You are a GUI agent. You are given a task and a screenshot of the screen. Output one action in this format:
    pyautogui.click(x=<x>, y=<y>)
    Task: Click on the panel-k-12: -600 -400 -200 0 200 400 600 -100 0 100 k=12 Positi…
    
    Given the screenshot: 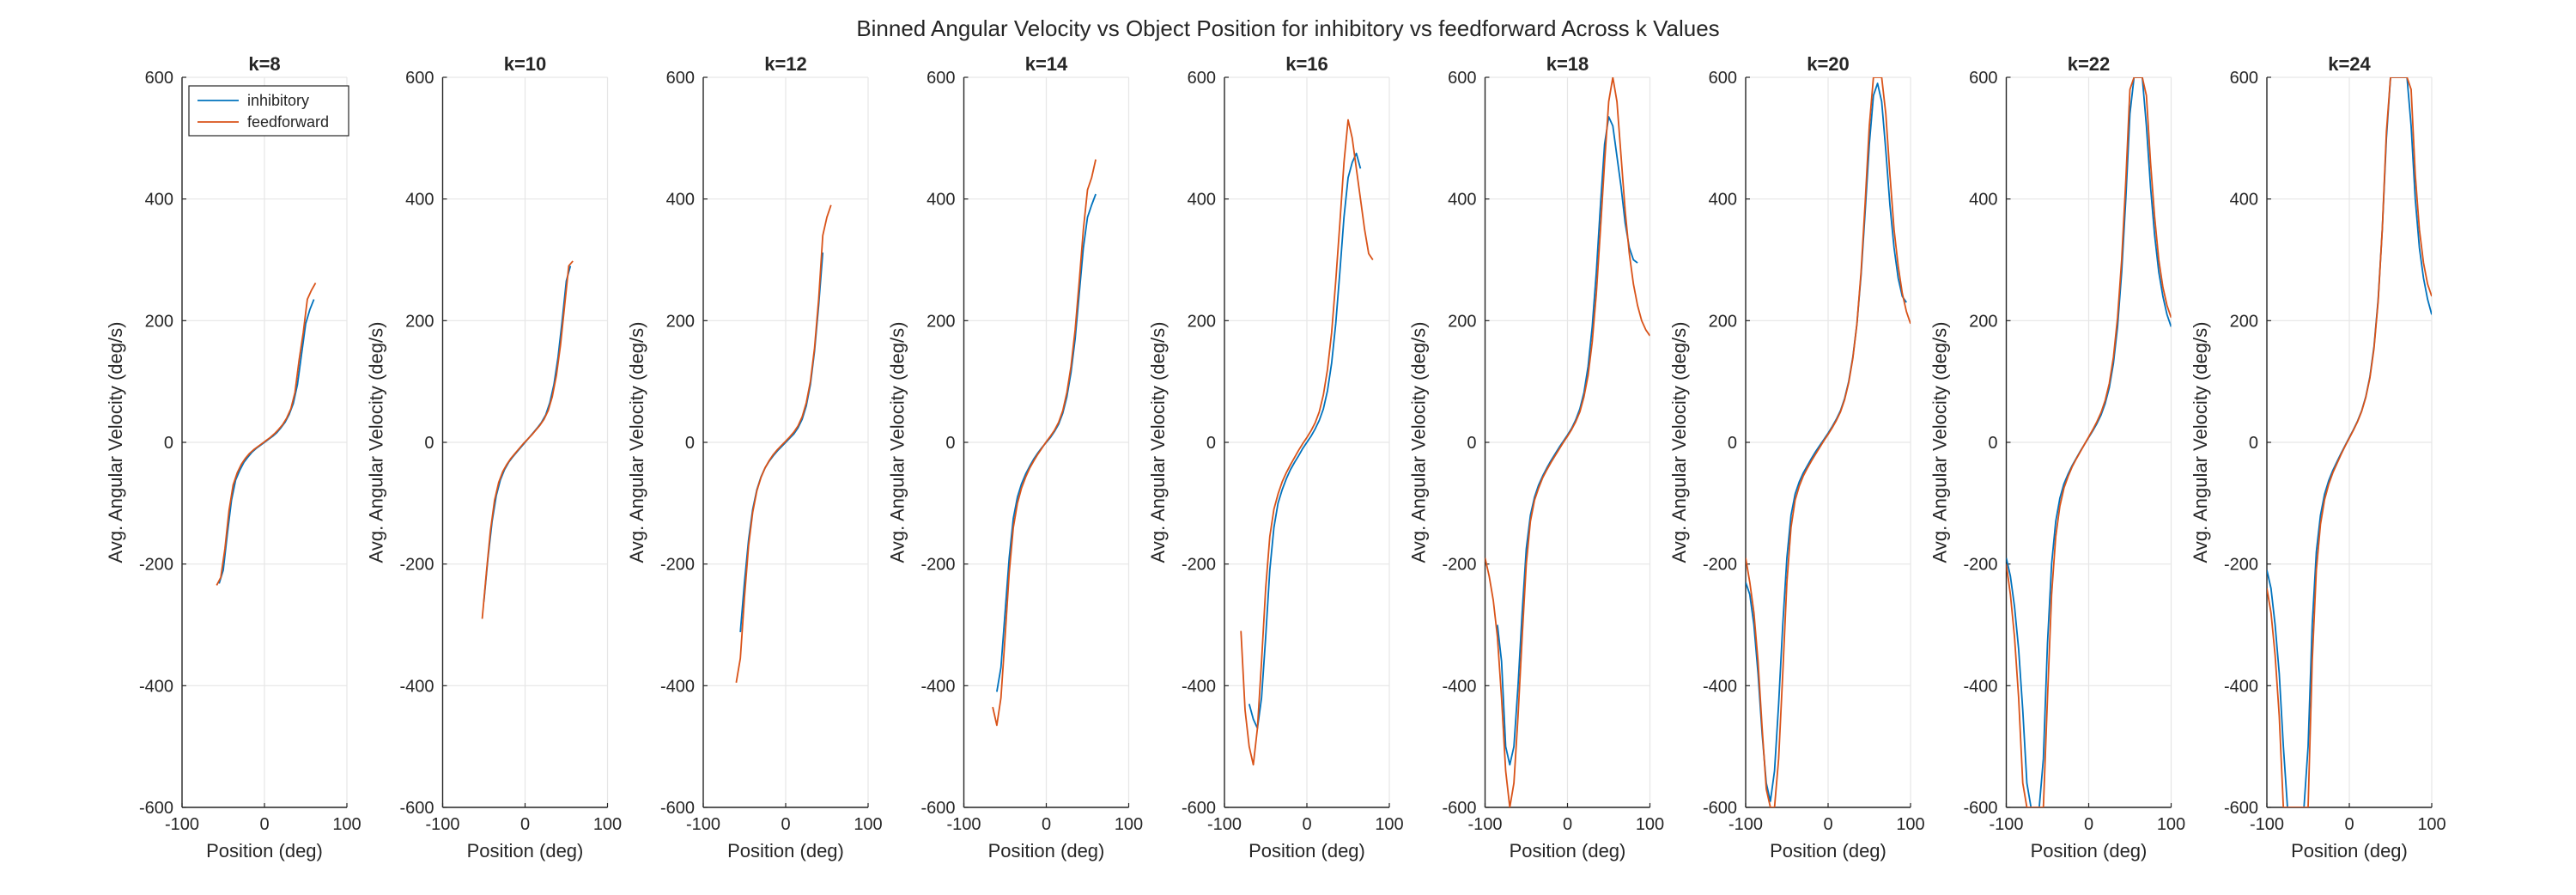 What is the action you would take?
    pyautogui.click(x=755, y=457)
    